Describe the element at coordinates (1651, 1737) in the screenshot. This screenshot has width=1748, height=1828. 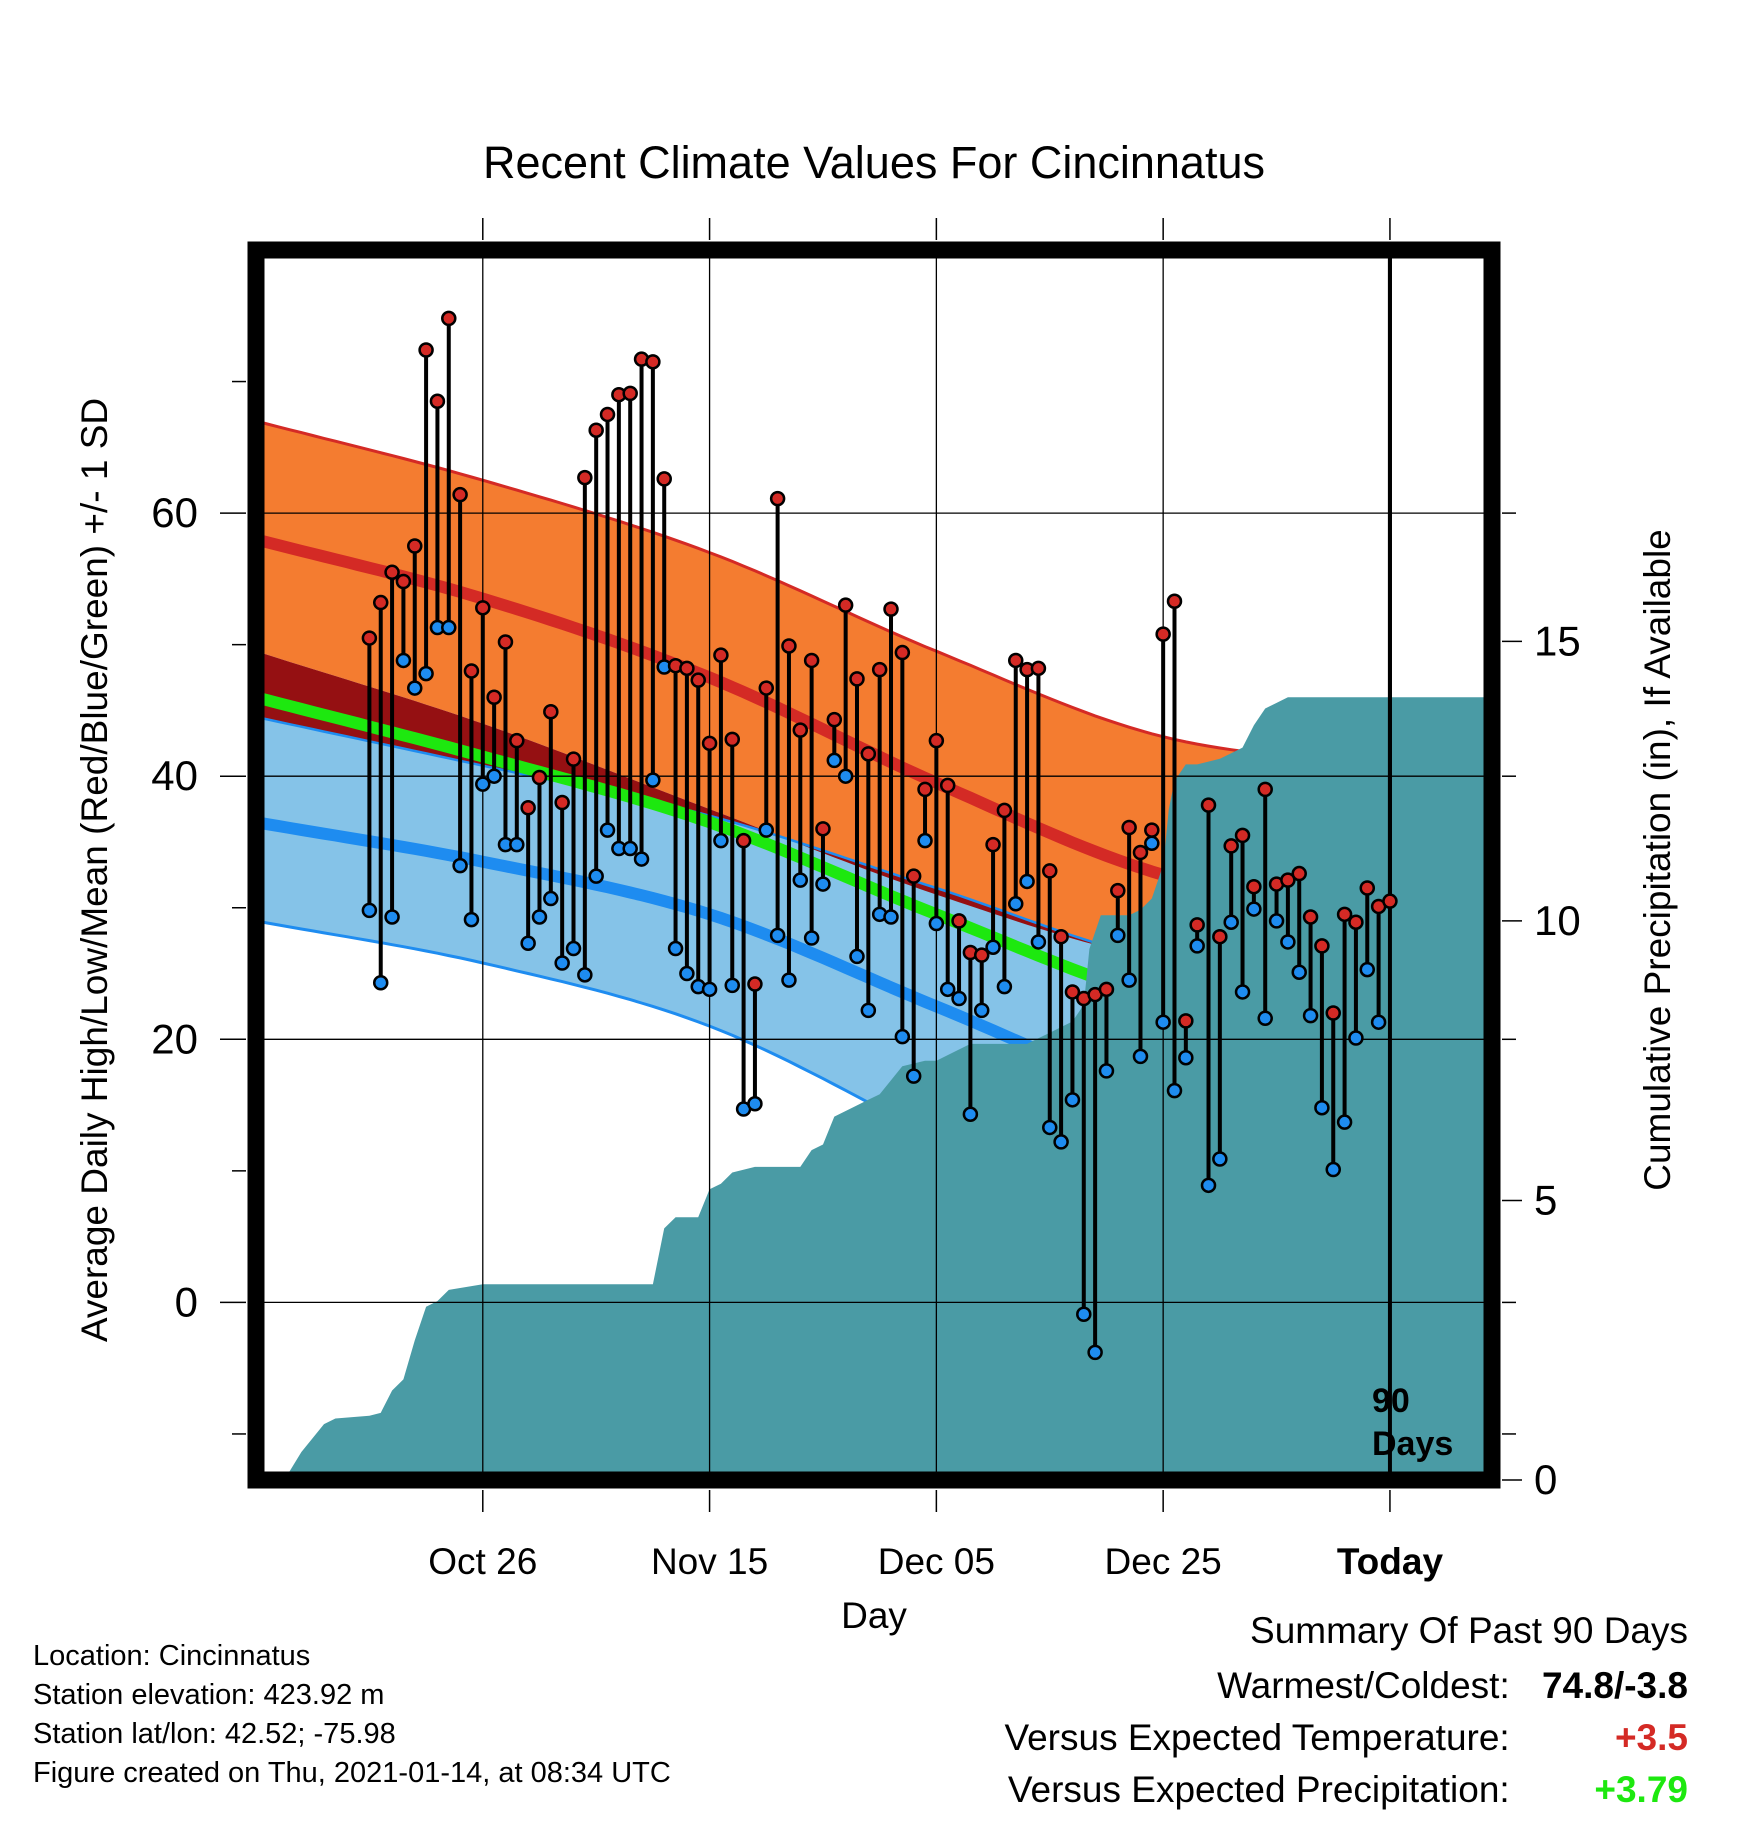
I see `temp-value: +3.5` at that location.